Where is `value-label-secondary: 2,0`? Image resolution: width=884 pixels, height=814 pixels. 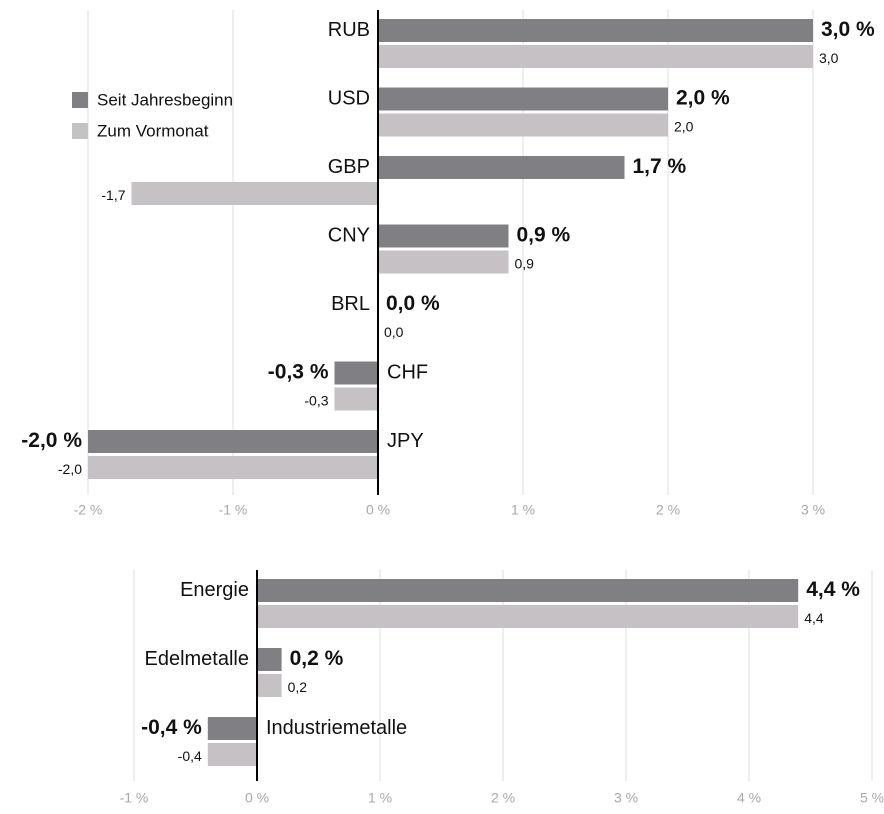 value-label-secondary: 2,0 is located at coordinates (684, 127).